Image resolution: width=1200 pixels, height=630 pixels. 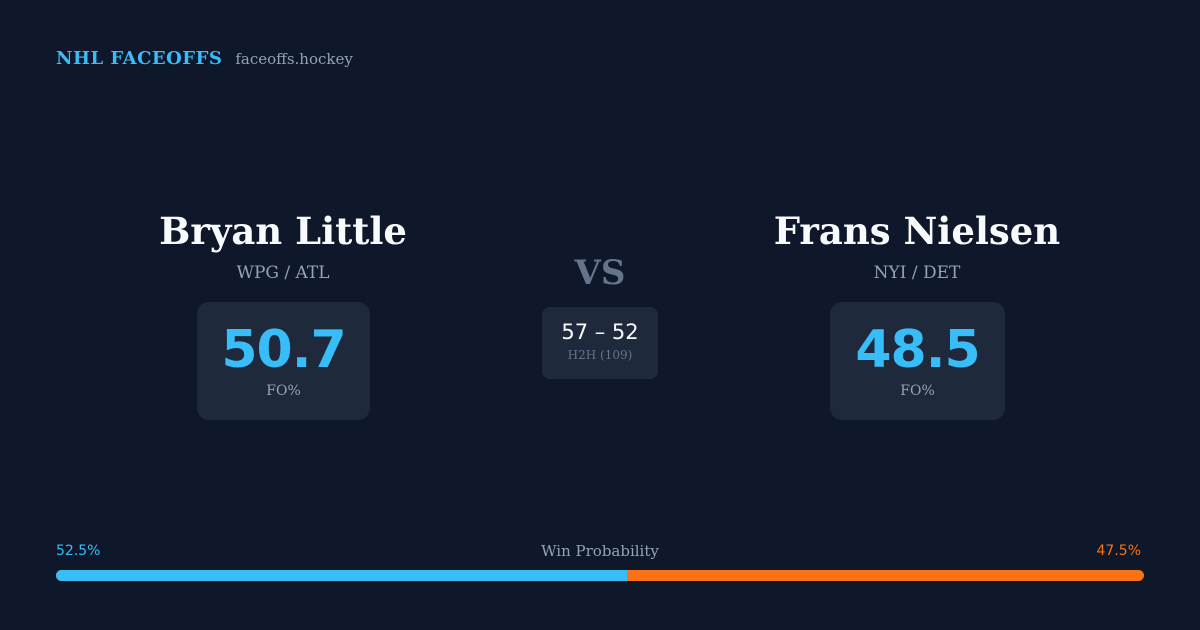 I want to click on player-right-fo-label: FO%, so click(x=917, y=391).